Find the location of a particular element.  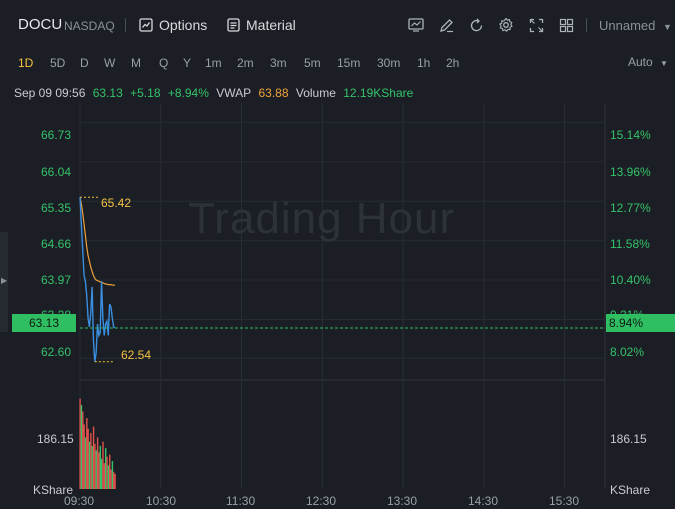

top-toolbar: DOCU NASDAQ Options Material Unnam is located at coordinates (337, 25).